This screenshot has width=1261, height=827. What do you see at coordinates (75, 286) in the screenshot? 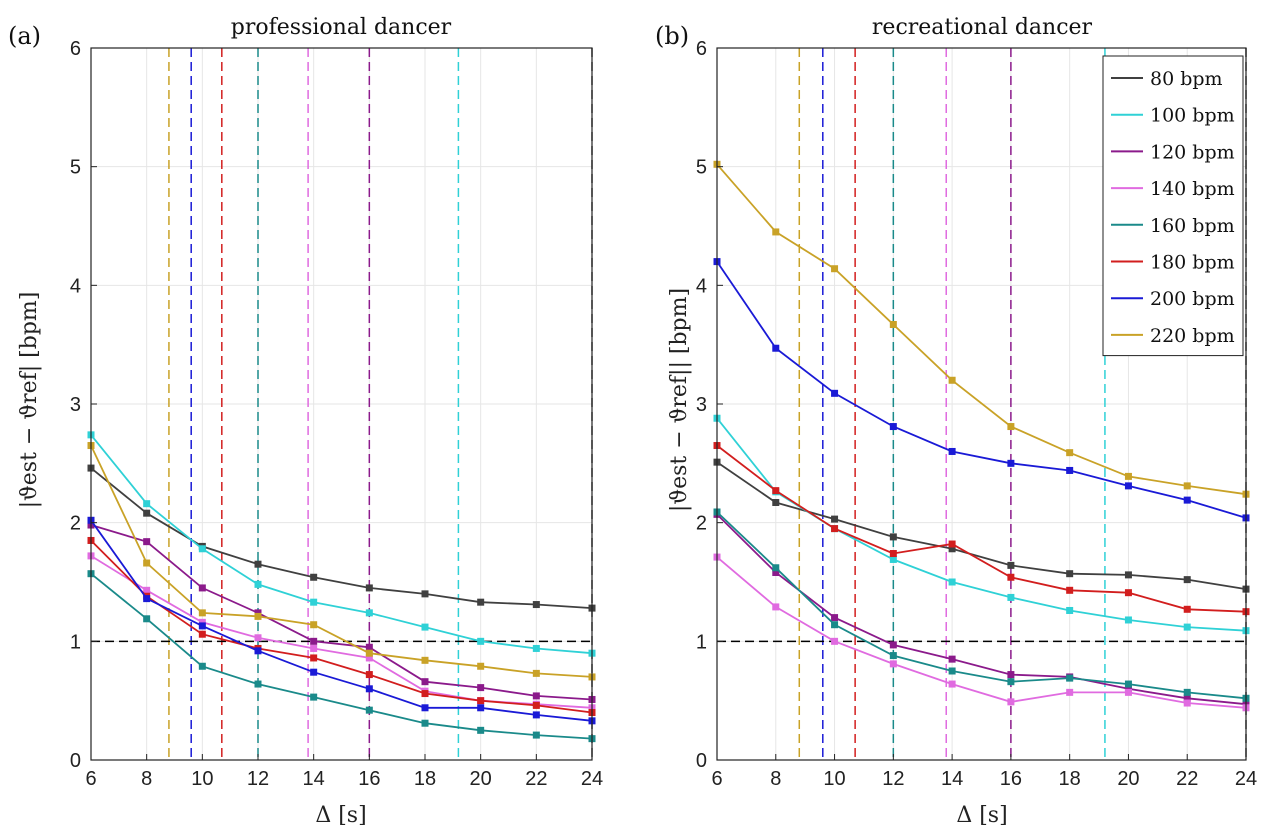
I see `y-tick-label: 4` at bounding box center [75, 286].